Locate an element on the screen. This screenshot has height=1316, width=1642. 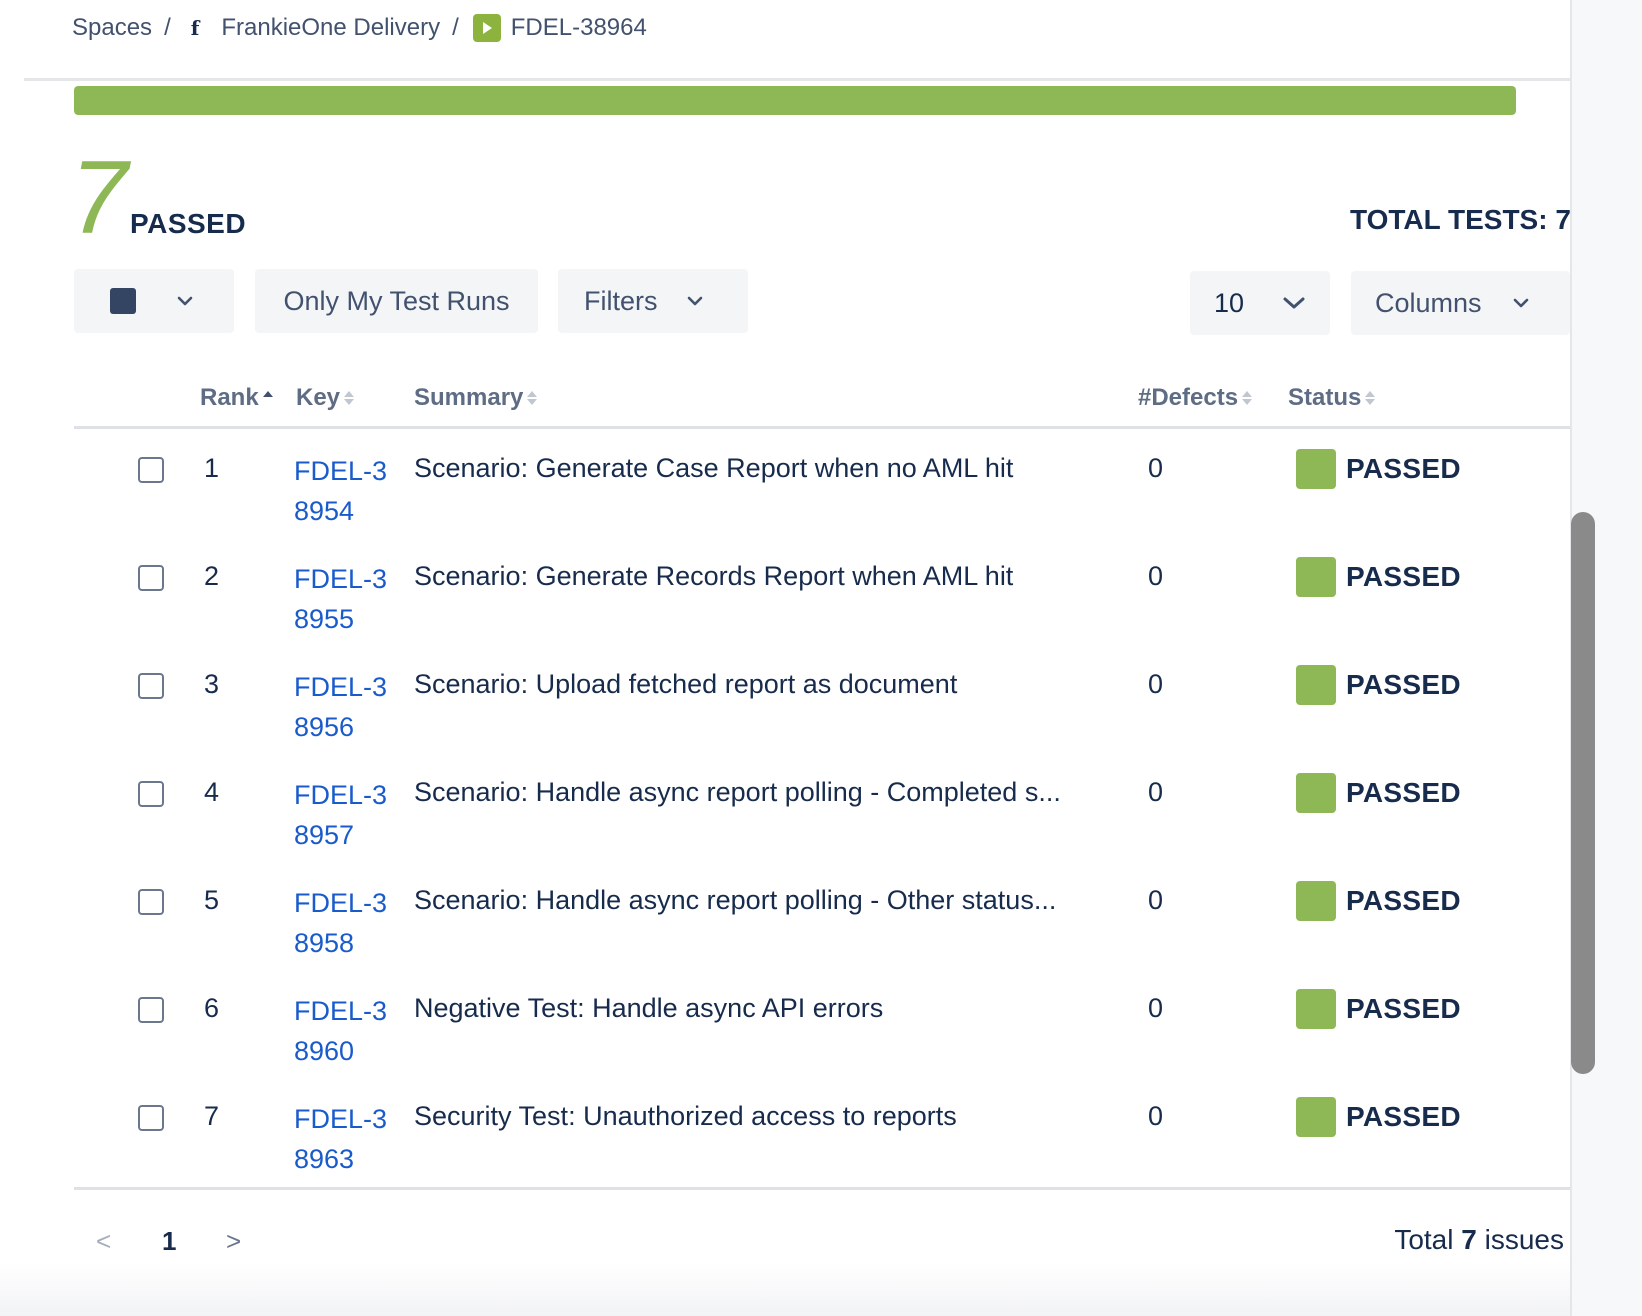
page-size-value: 10 is located at coordinates (1229, 302).